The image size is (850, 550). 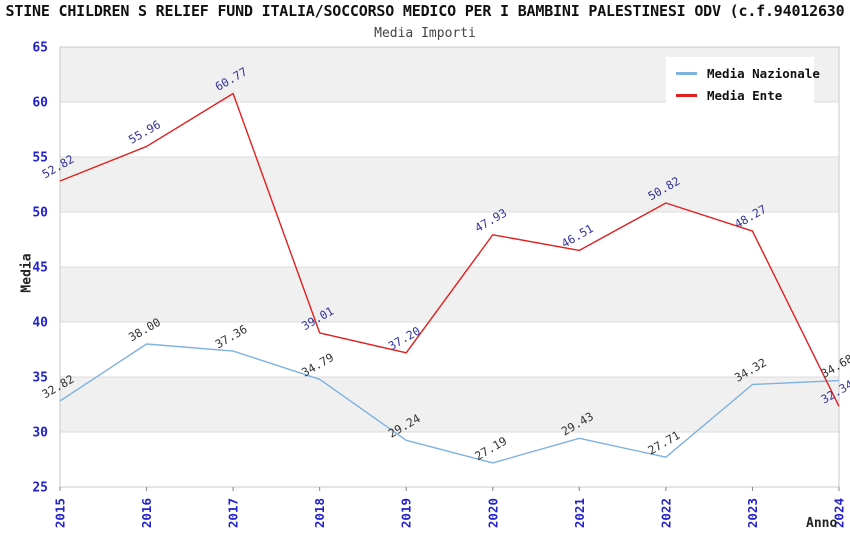 What do you see at coordinates (425, 33) in the screenshot?
I see `chart-subtitle: Media Importi` at bounding box center [425, 33].